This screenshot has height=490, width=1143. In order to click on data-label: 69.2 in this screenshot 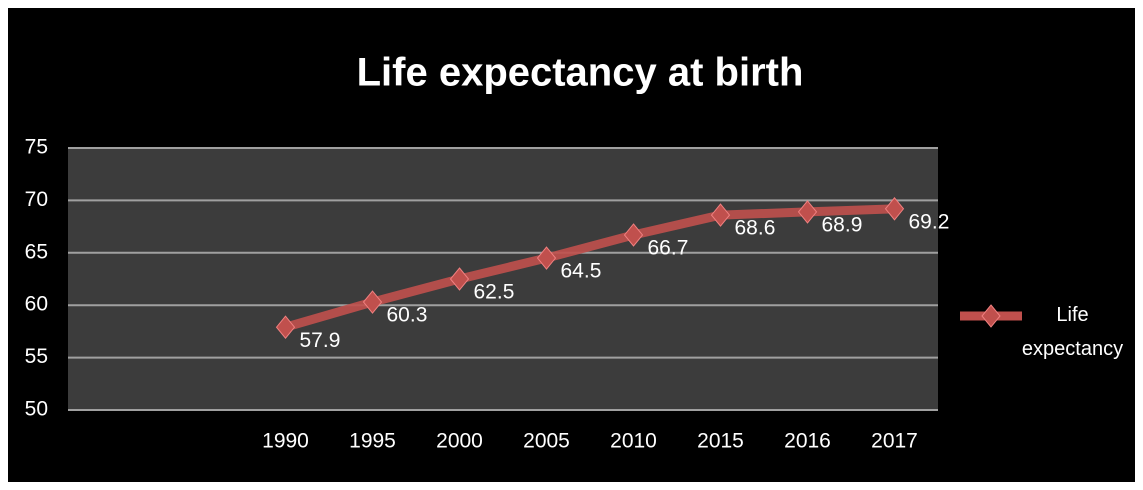, I will do `click(929, 221)`.